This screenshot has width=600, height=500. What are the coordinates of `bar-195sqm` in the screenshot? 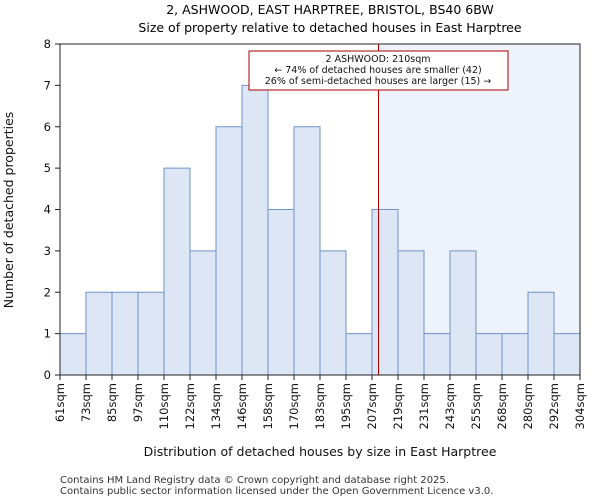 It's located at (359, 354).